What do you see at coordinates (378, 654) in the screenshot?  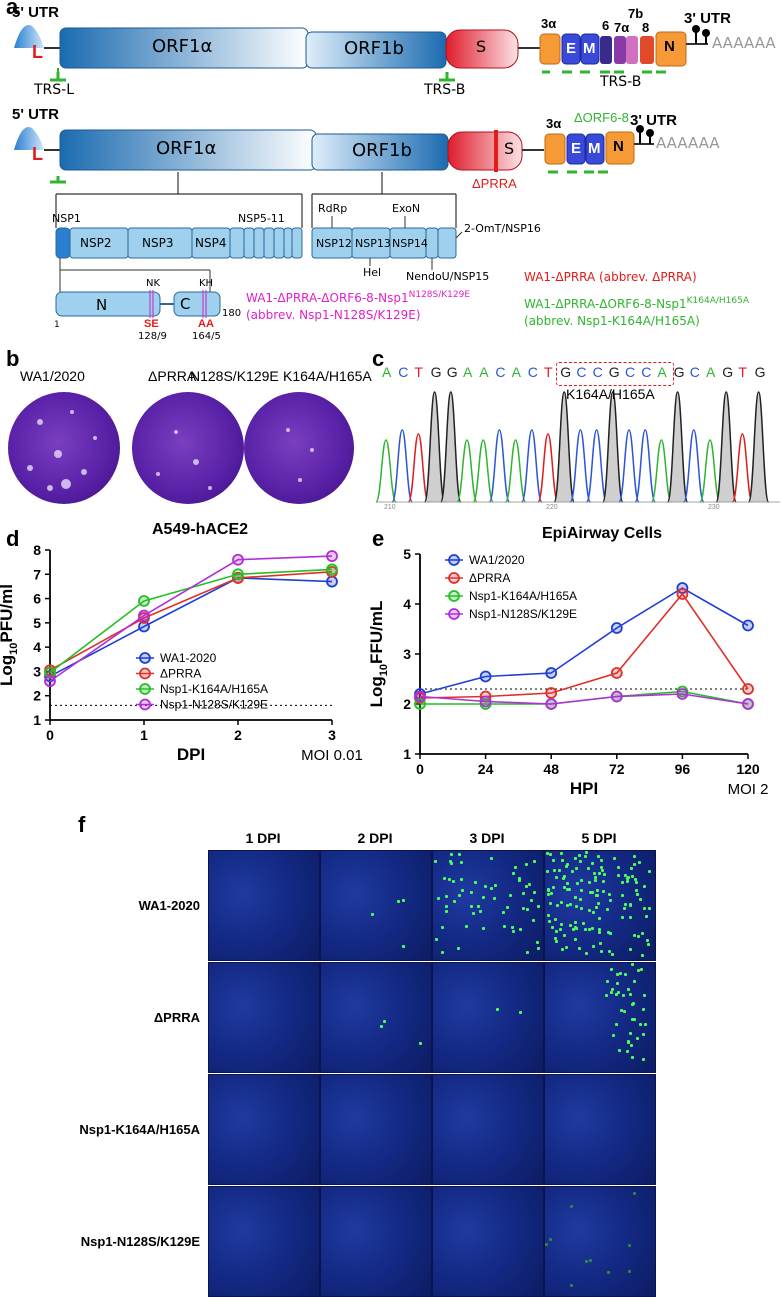 I see `y-axis-title: Log10FFU/mL` at bounding box center [378, 654].